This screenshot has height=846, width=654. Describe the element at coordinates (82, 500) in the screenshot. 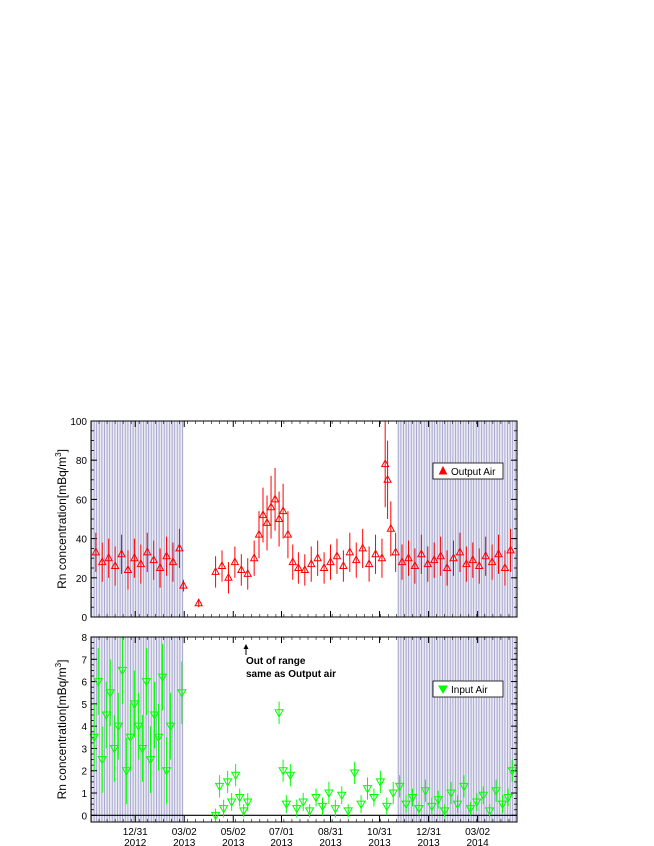

I see `ytick-label: 60` at that location.